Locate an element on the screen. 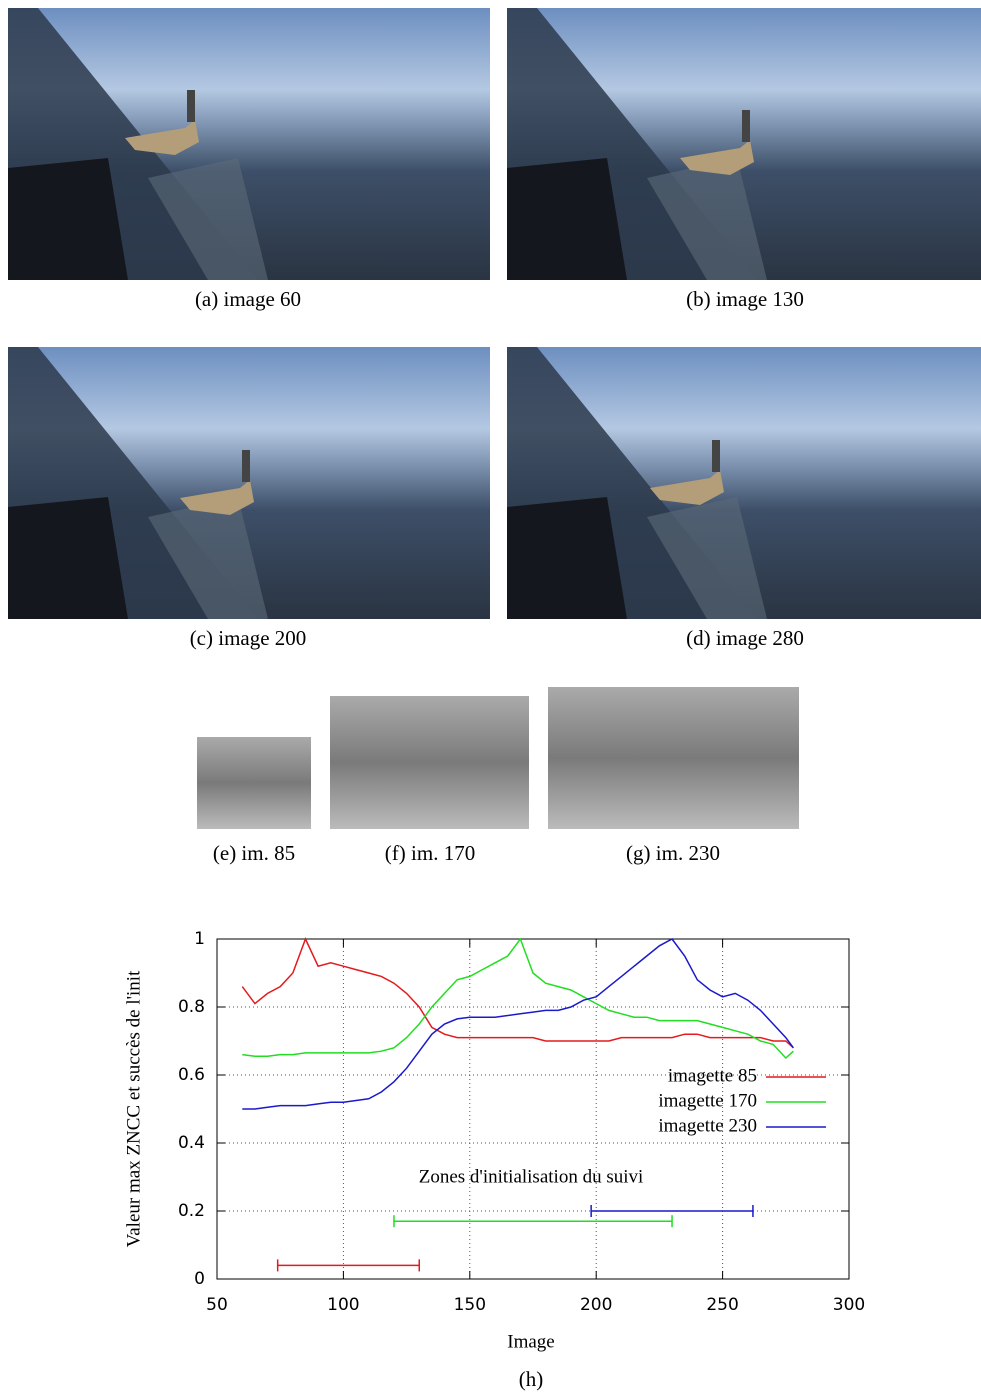 The image size is (981, 1398). x-tick-label: 200 is located at coordinates (596, 1305).